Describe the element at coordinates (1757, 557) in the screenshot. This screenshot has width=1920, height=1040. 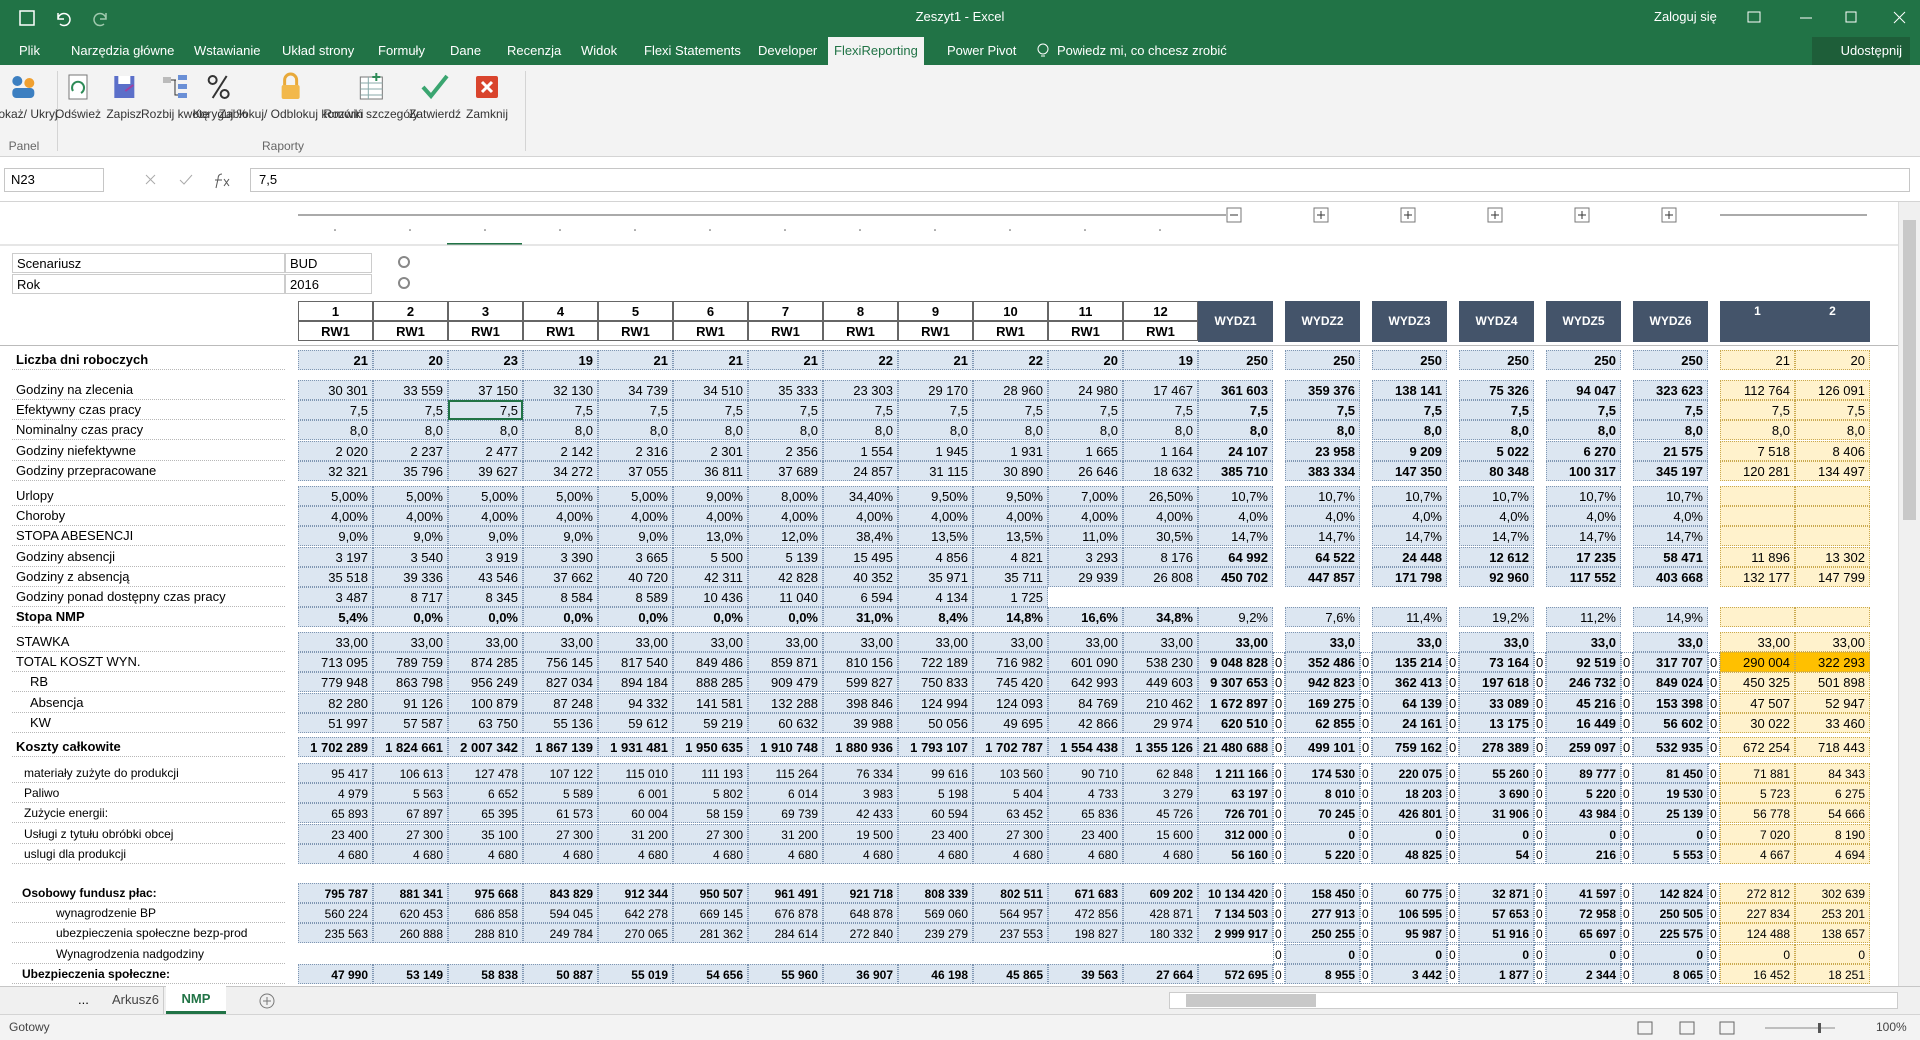
I see `year-cell: 11 896` at that location.